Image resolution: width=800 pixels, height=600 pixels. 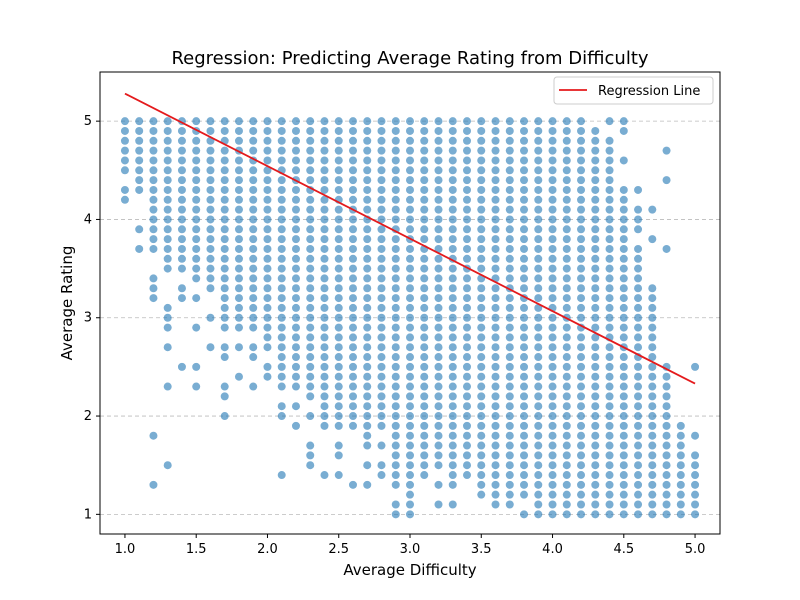 What do you see at coordinates (267, 549) in the screenshot?
I see `x-tick-label-2.0: 2.0` at bounding box center [267, 549].